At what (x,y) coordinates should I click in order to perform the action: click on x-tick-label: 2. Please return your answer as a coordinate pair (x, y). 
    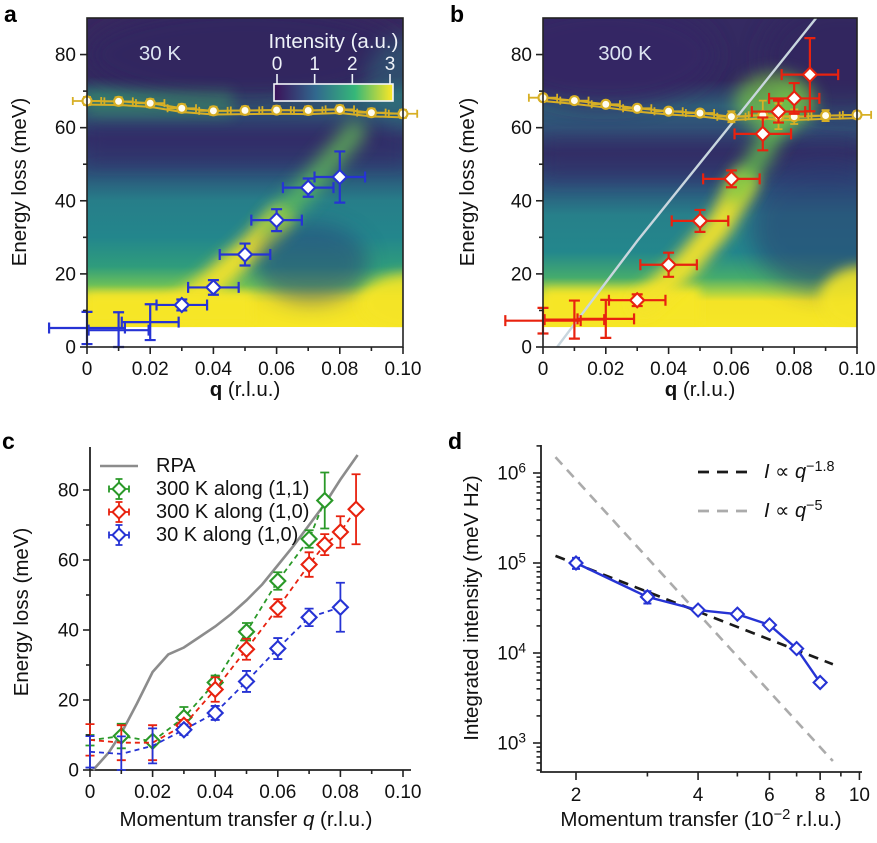
    Looking at the image, I should click on (576, 795).